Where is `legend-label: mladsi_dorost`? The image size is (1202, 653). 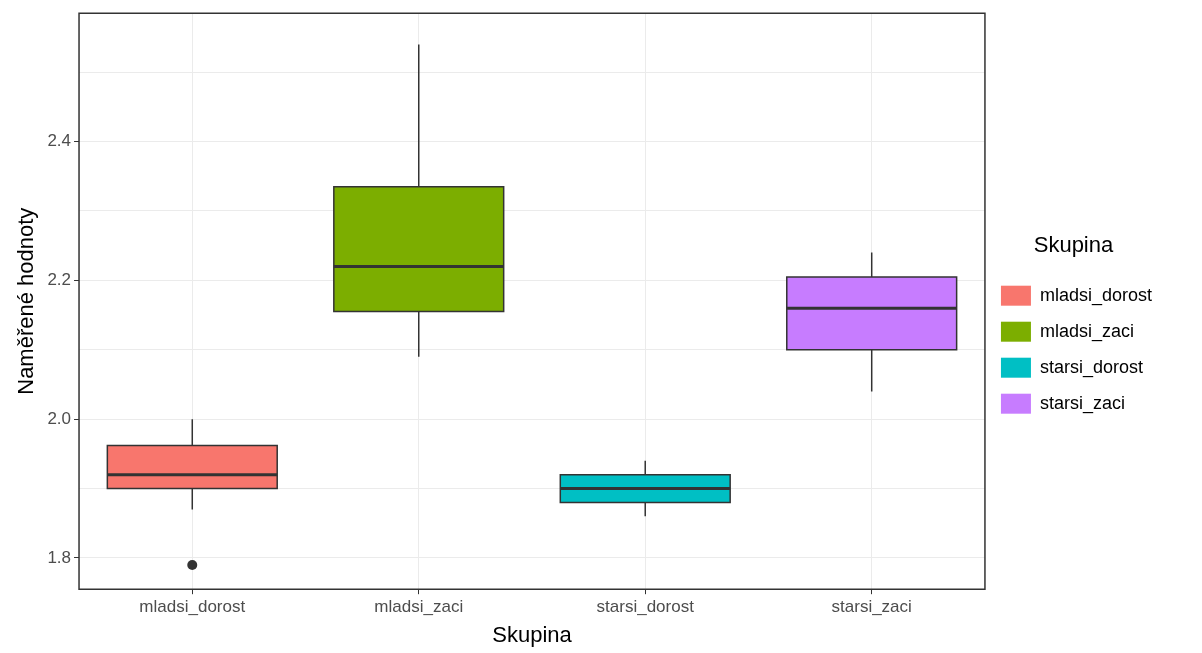
legend-label: mladsi_dorost is located at coordinates (1096, 295).